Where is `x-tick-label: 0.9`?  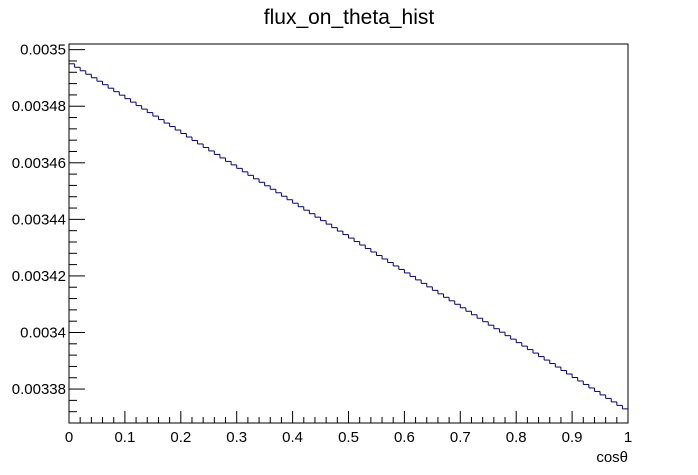
x-tick-label: 0.9 is located at coordinates (572, 437).